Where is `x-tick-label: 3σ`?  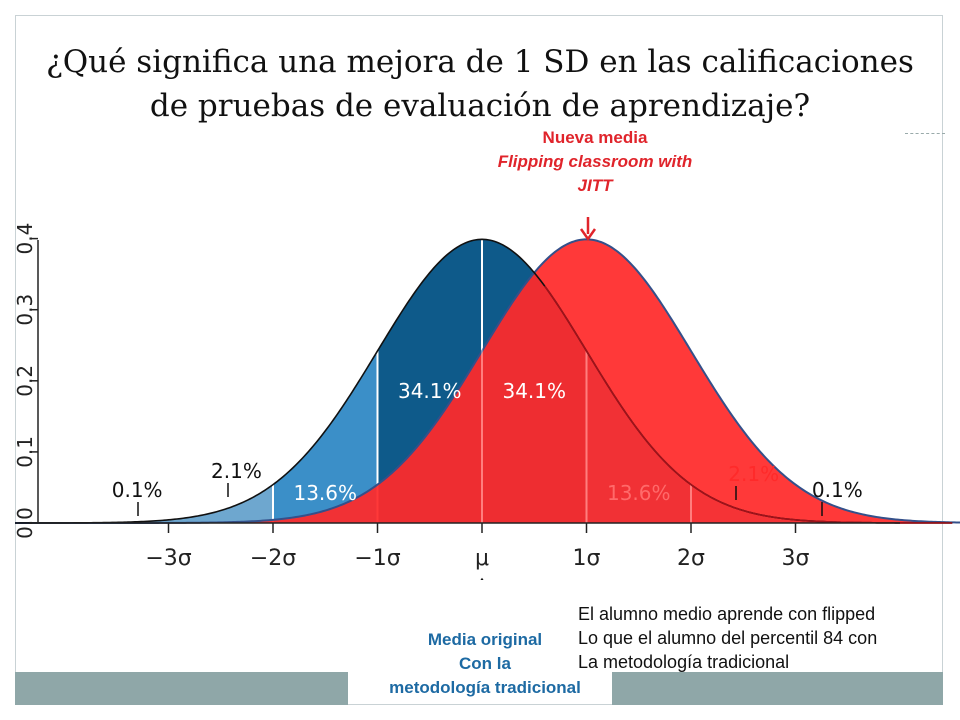
x-tick-label: 3σ is located at coordinates (796, 558).